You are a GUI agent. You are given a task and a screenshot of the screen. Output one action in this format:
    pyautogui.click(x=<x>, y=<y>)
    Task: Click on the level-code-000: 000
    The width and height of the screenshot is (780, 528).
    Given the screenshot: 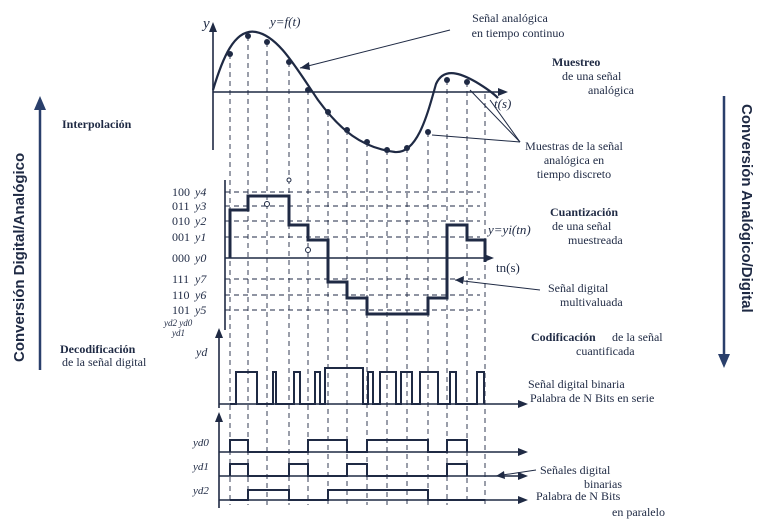 What is the action you would take?
    pyautogui.click(x=181, y=258)
    